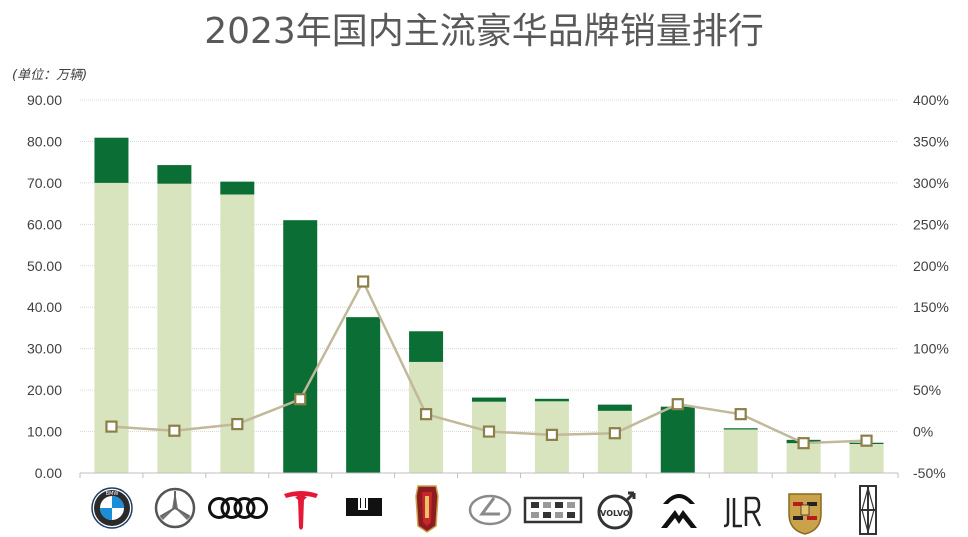 The image size is (968, 537). Describe the element at coordinates (490, 510) in the screenshot. I see `lexus-logo` at that location.